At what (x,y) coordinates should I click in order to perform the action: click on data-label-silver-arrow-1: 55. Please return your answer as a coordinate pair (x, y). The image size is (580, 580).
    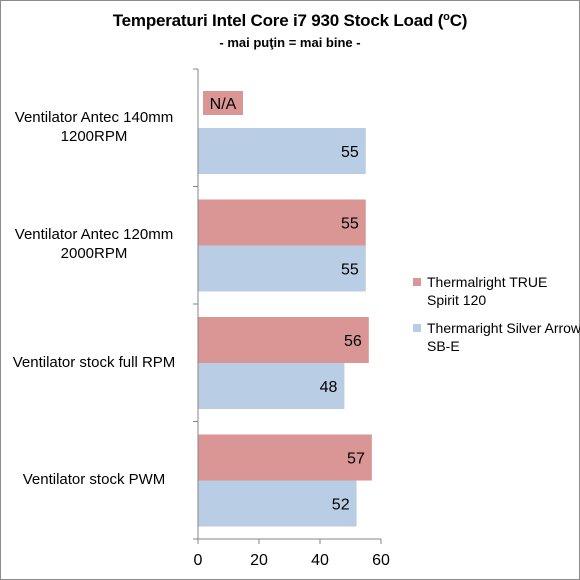
    Looking at the image, I should click on (350, 270).